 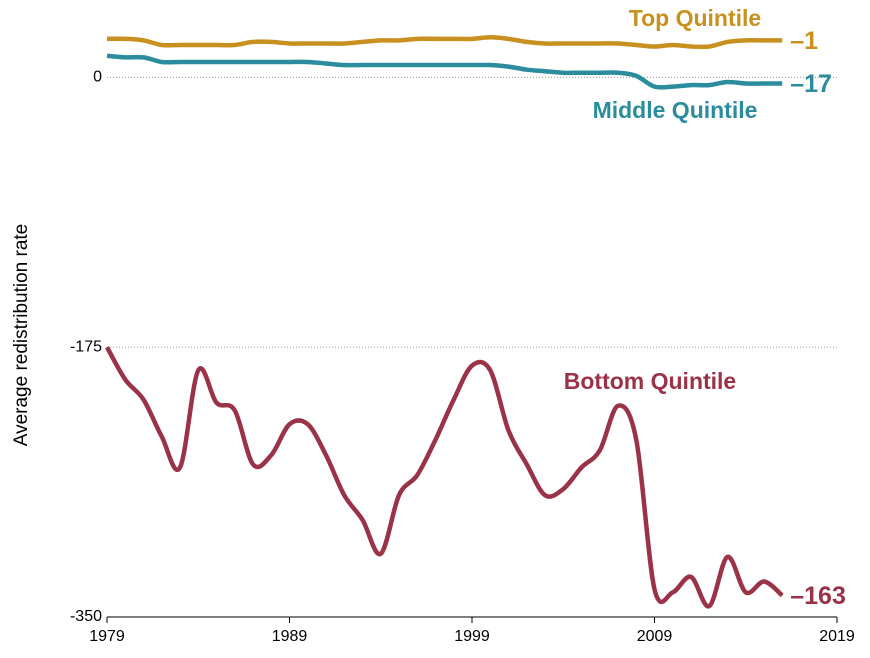 What do you see at coordinates (21, 335) in the screenshot?
I see `y-axis-label: Average redistribution rate` at bounding box center [21, 335].